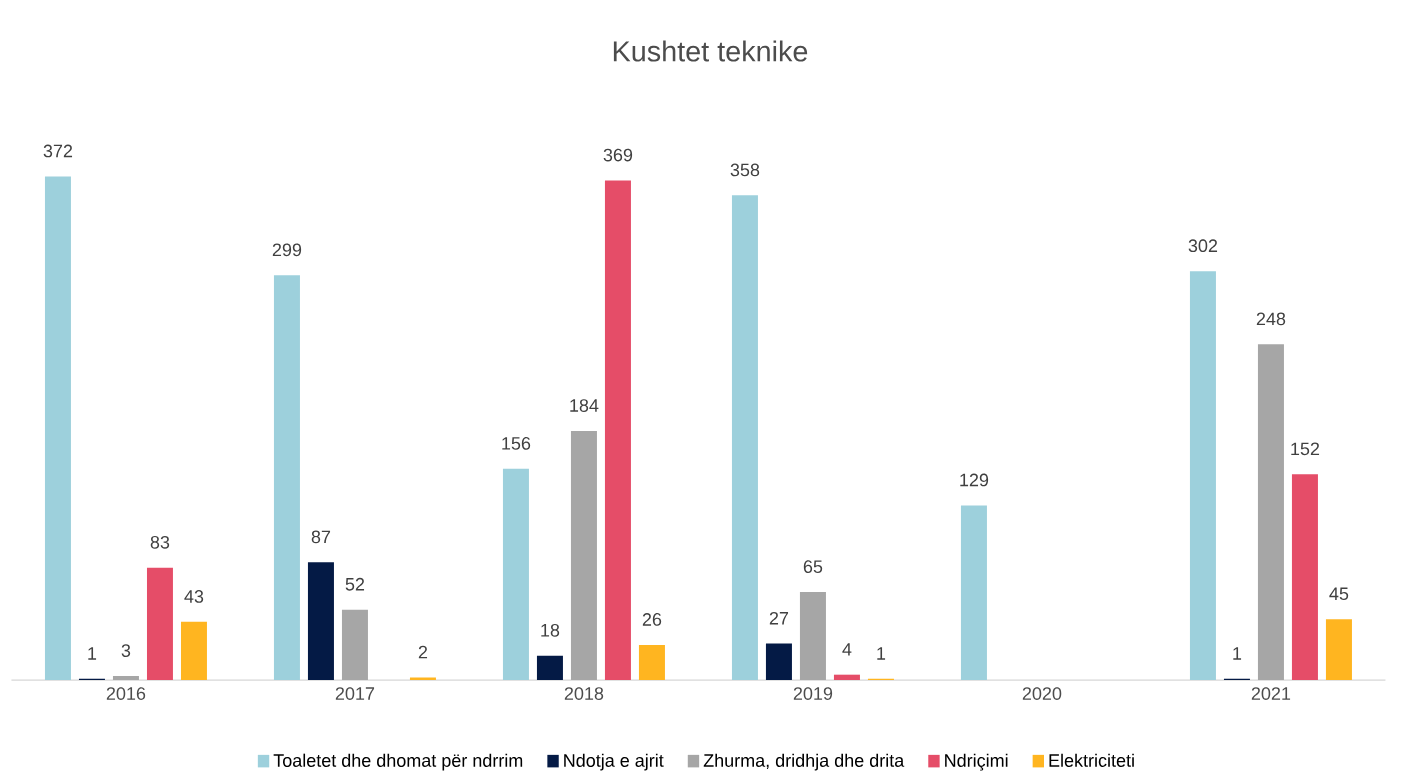 The width and height of the screenshot is (1420, 783). Describe the element at coordinates (1091, 760) in the screenshot. I see `legend-label: Elektriciteti` at that location.